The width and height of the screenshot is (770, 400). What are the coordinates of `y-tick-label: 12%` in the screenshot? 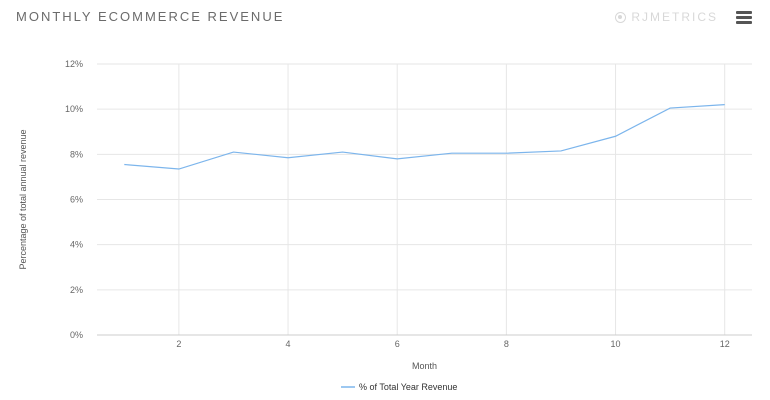 It's located at (74, 64).